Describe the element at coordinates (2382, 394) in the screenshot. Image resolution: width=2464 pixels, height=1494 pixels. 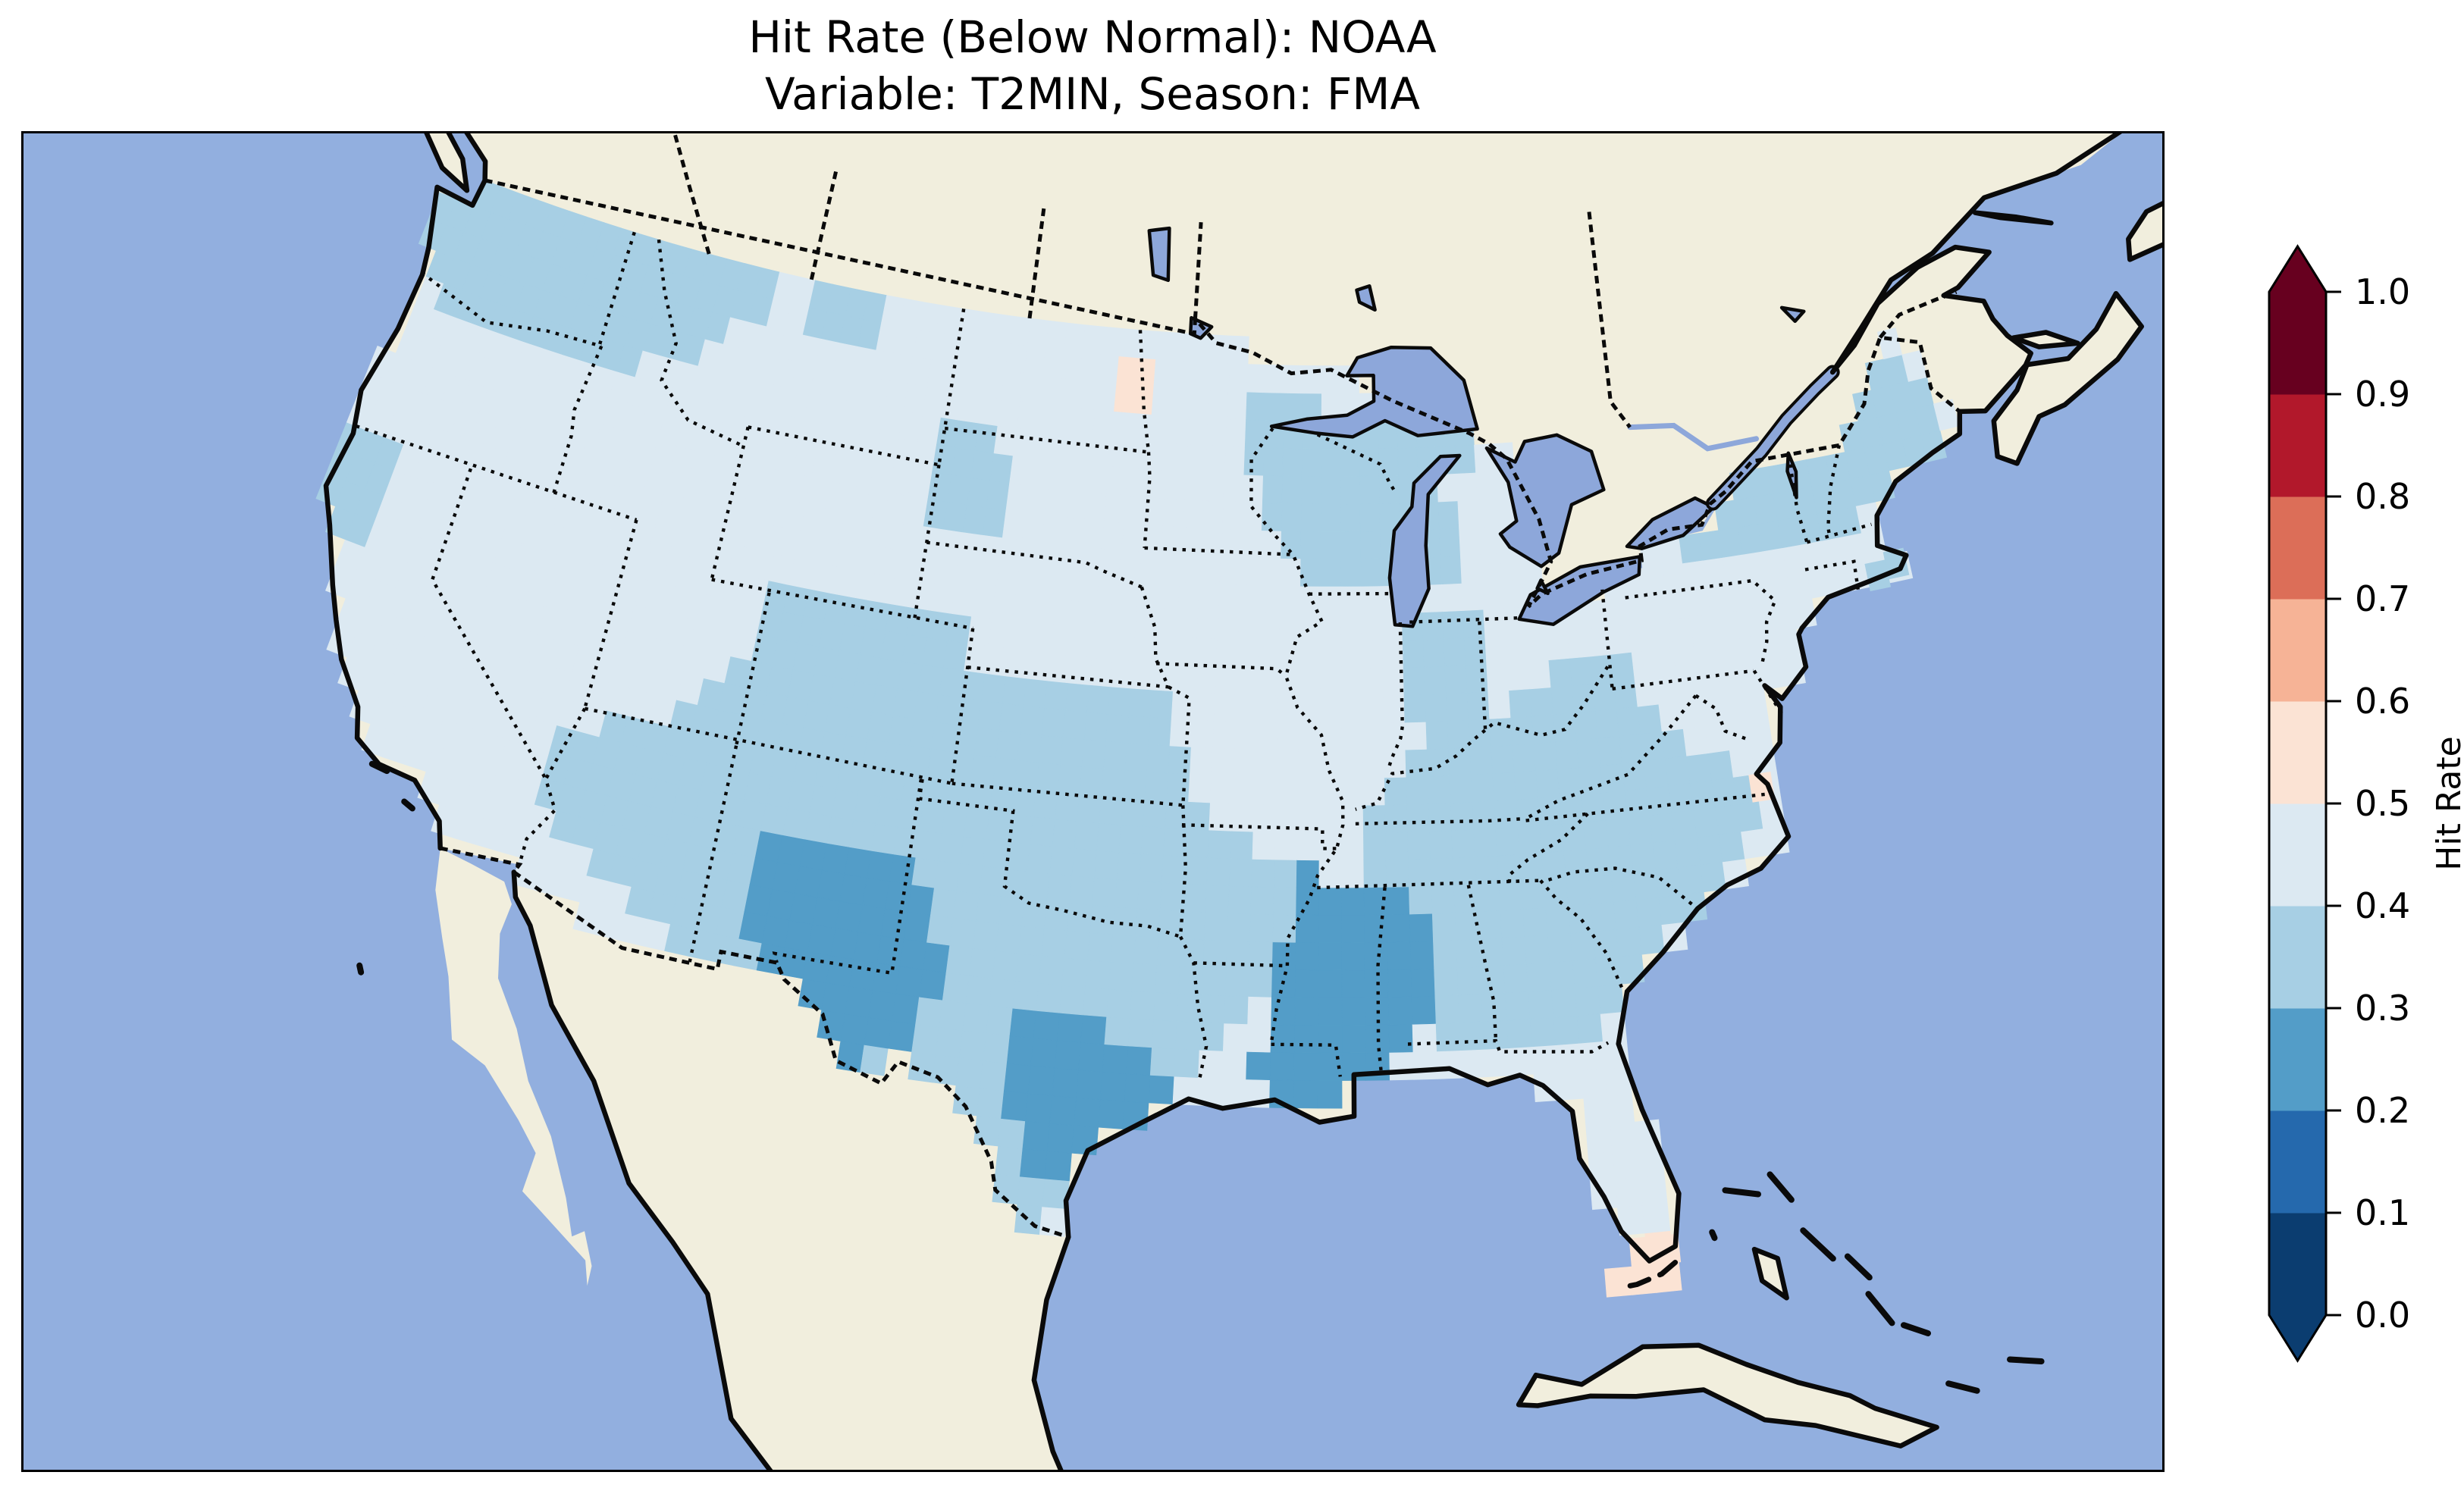
I see `colorbar-tick-label: 0.9` at that location.